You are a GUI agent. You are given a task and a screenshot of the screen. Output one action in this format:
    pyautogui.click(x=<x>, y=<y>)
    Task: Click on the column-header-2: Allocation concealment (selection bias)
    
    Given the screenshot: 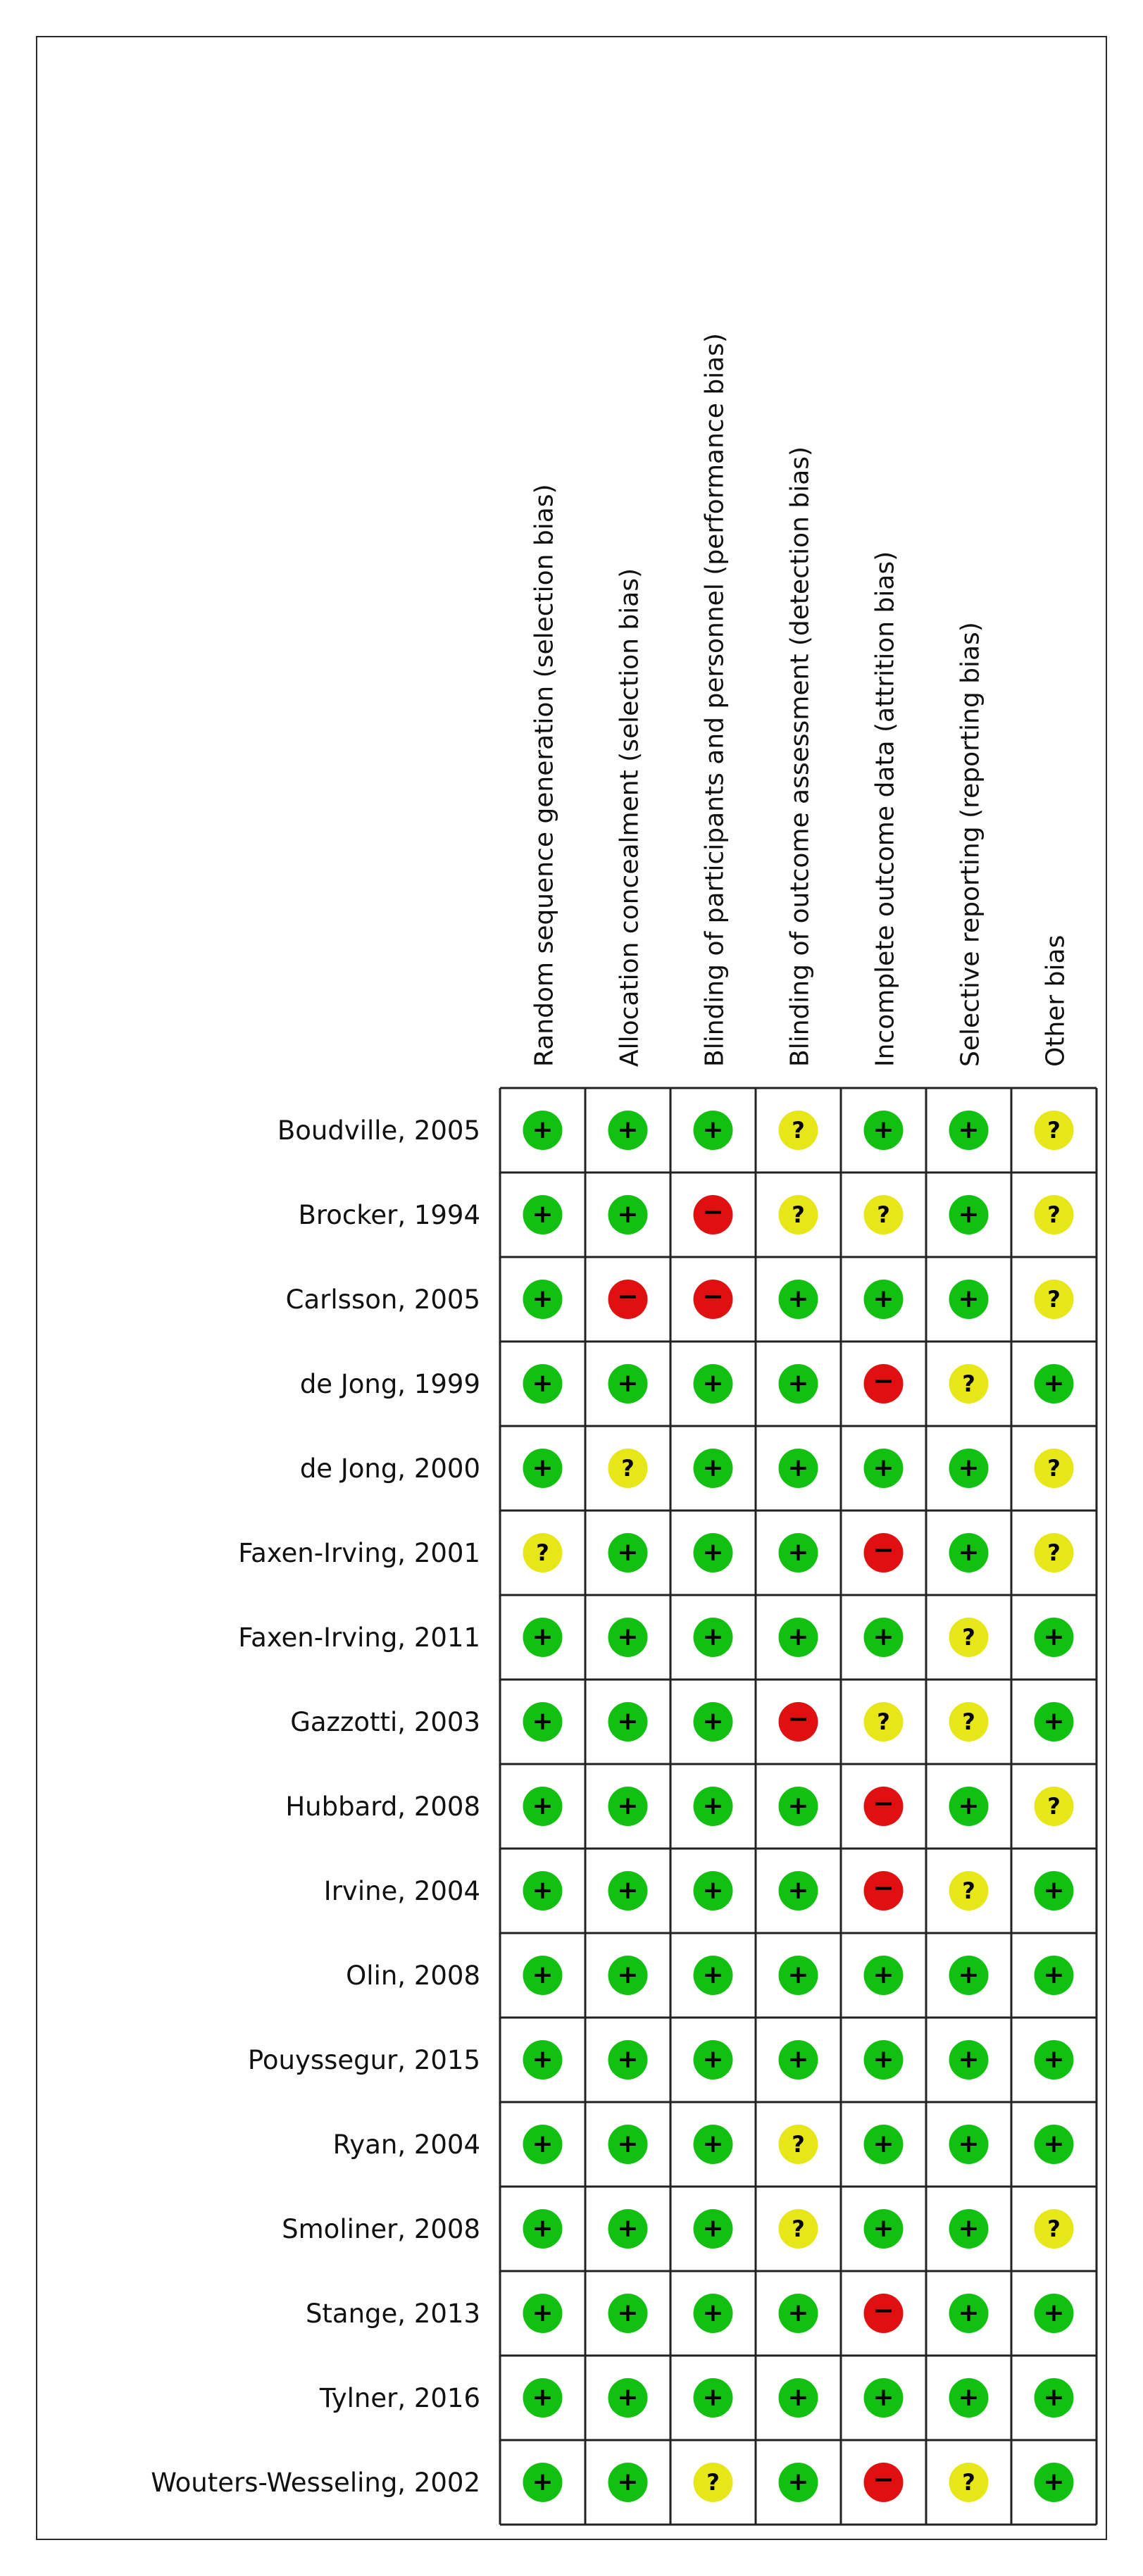 What is the action you would take?
    pyautogui.click(x=630, y=817)
    